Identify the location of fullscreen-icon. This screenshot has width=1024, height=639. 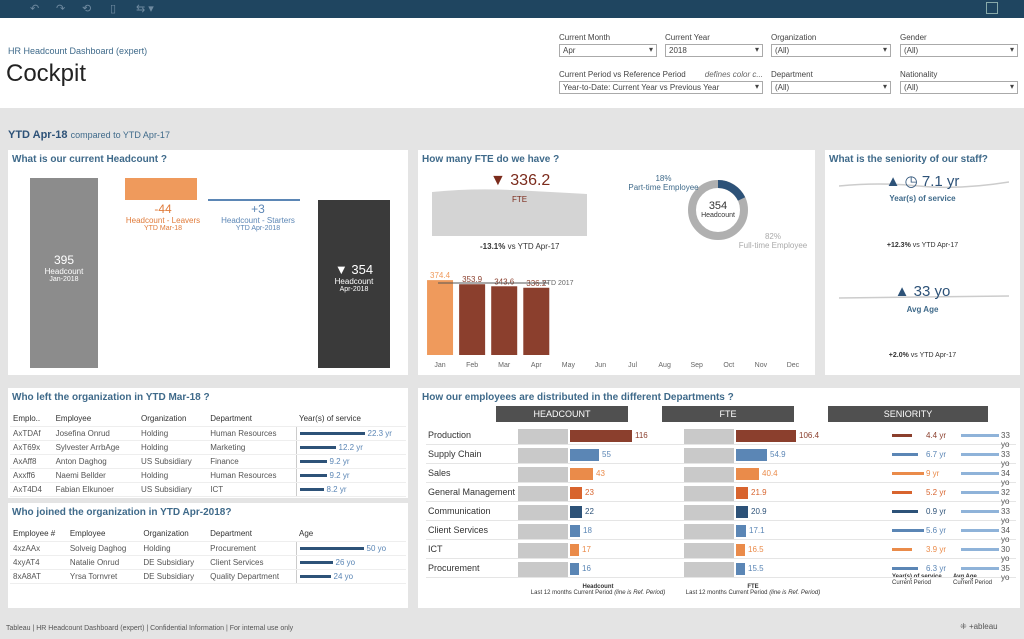
(992, 8).